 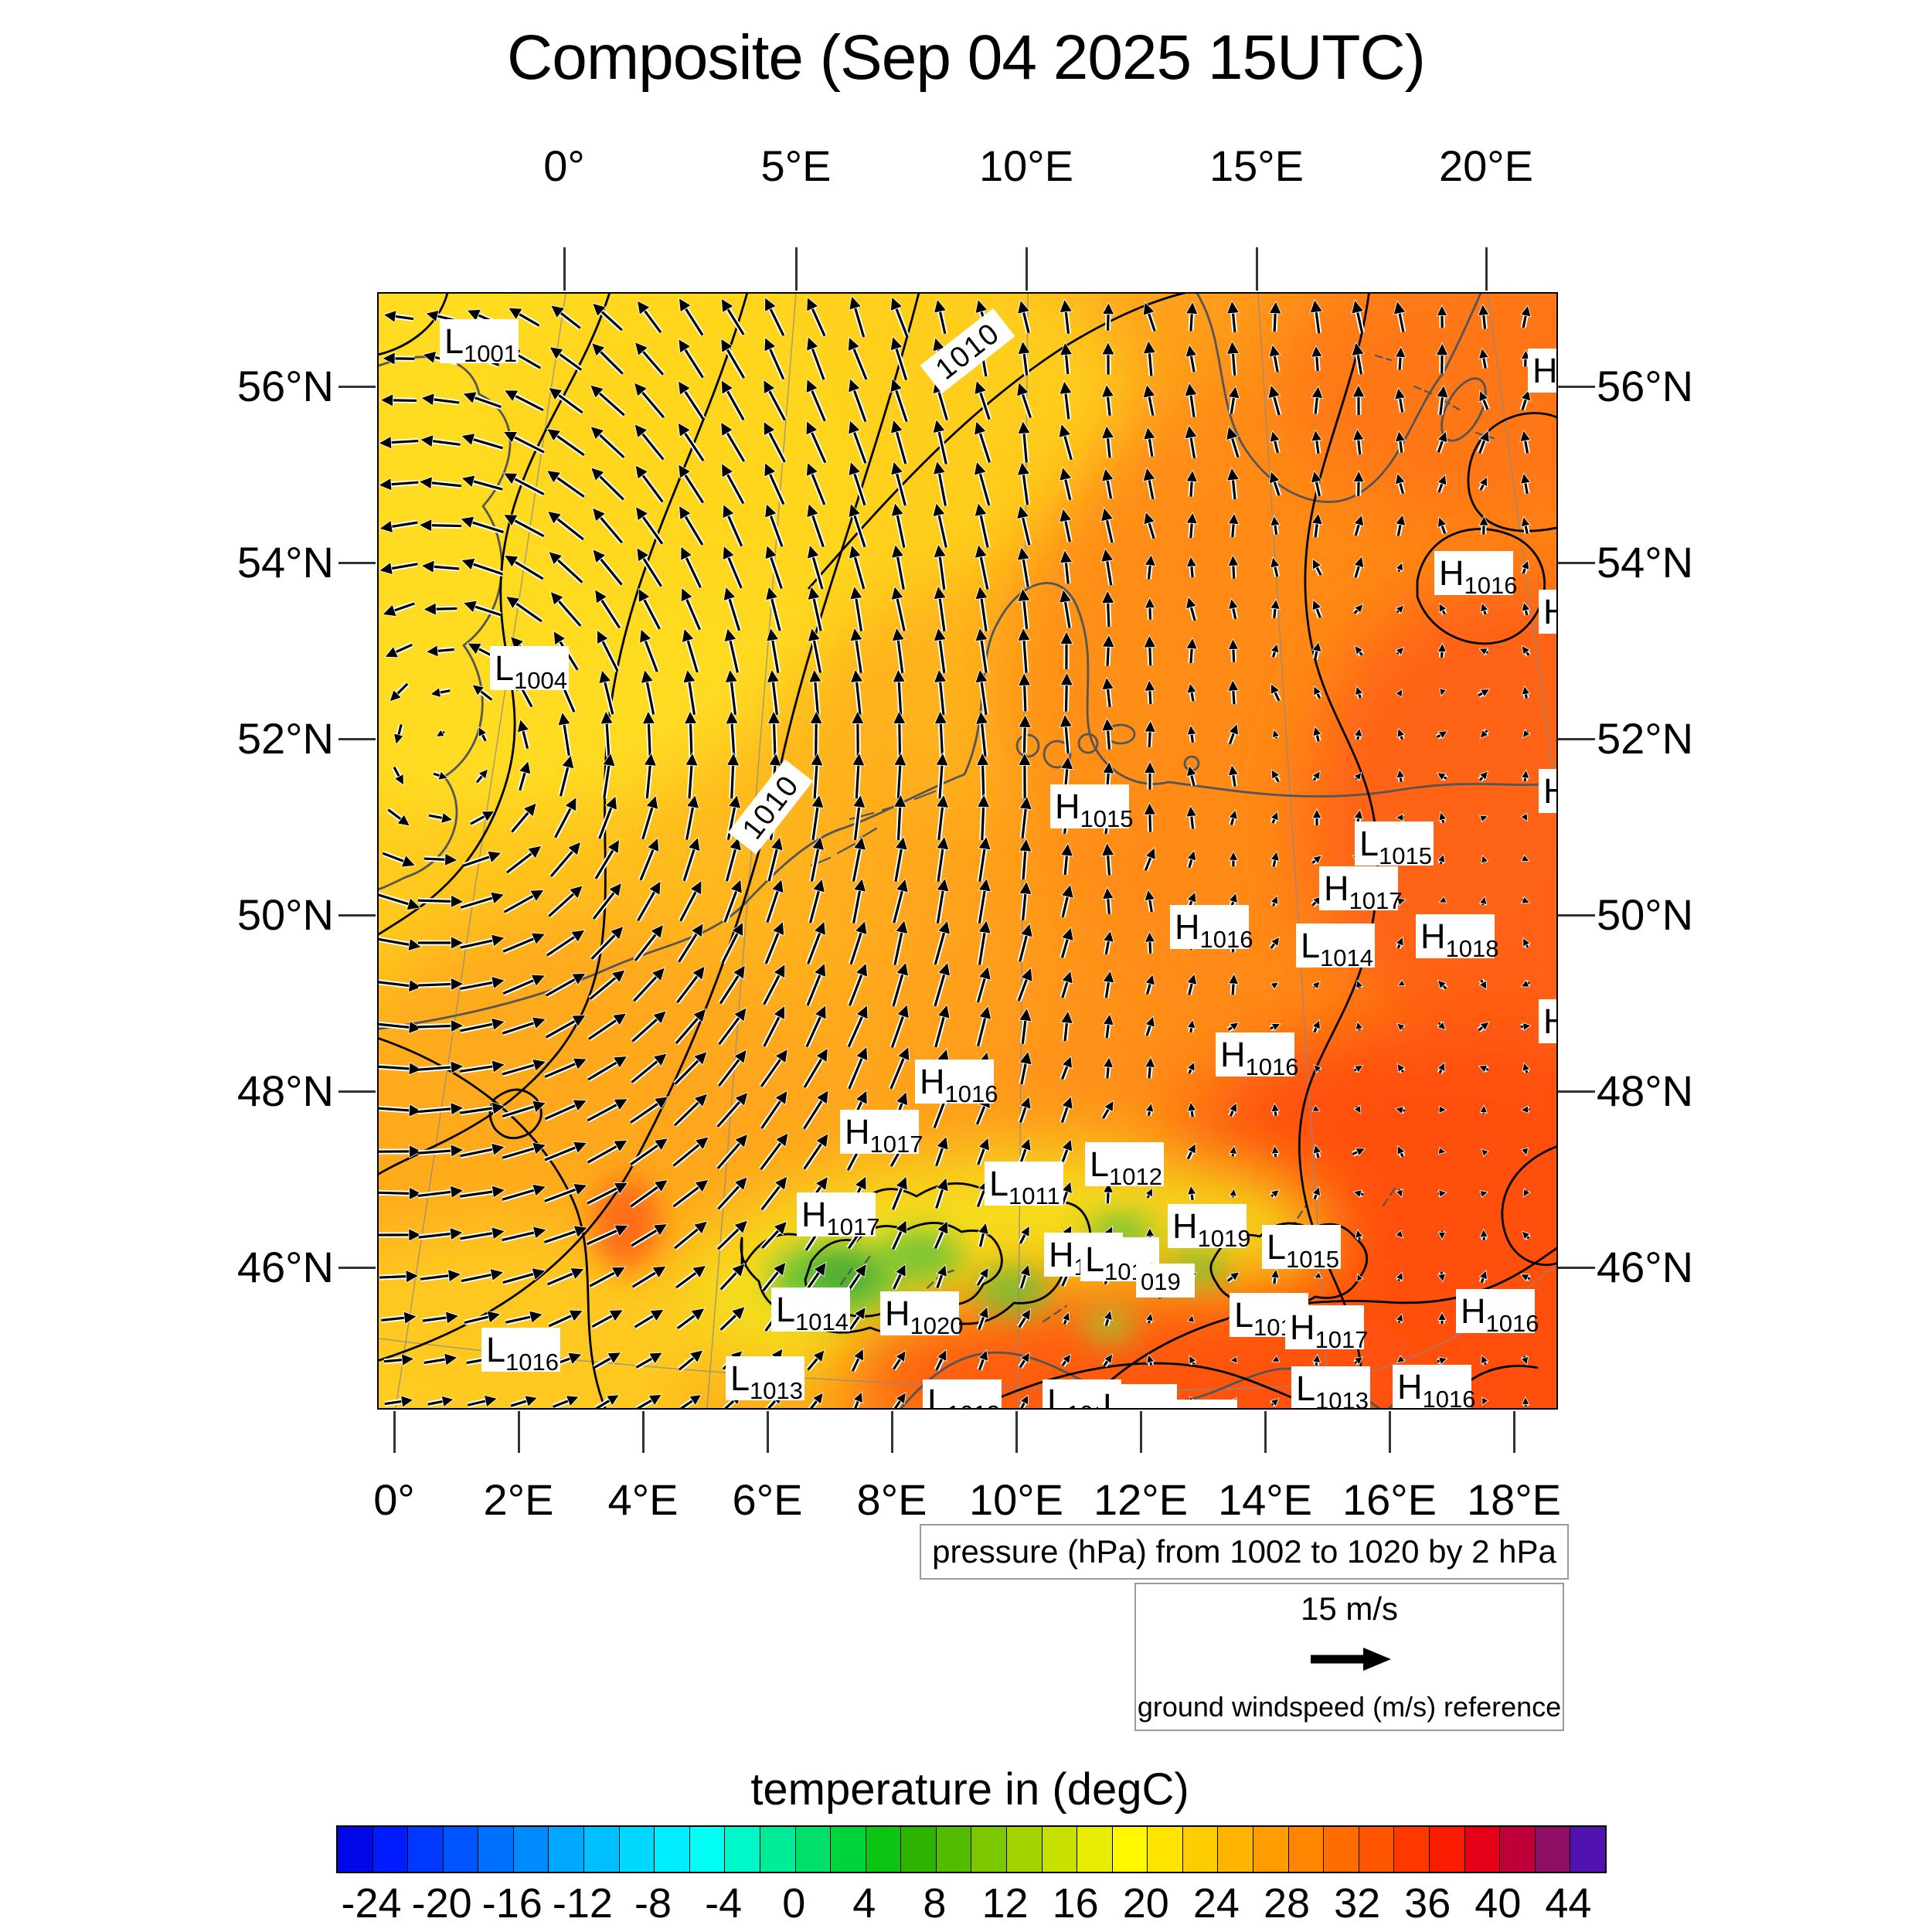 I want to click on pressure-center-label: L1016, so click(x=521, y=1352).